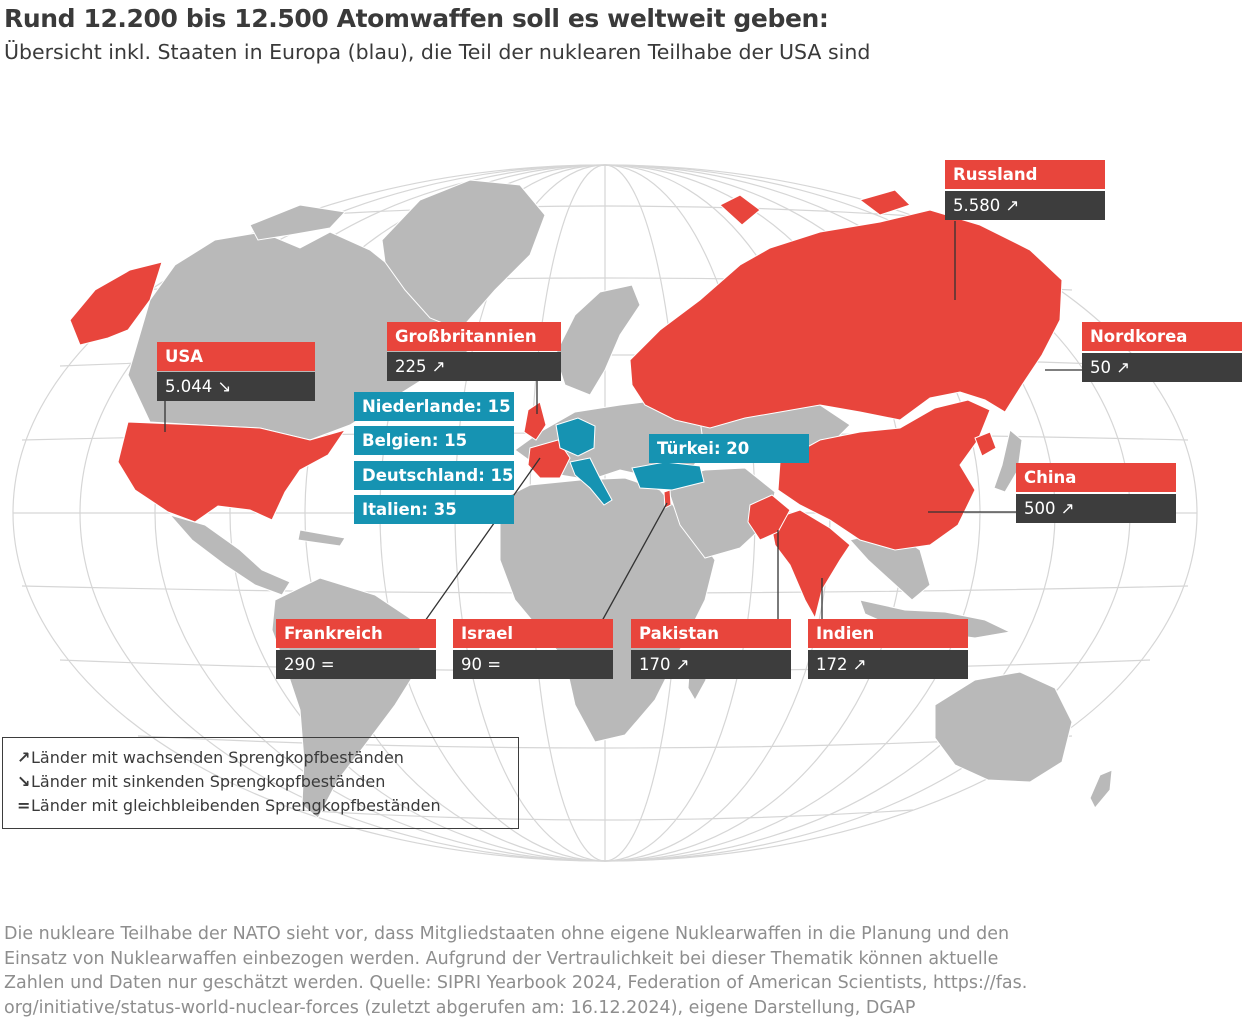 The height and width of the screenshot is (1026, 1242). Describe the element at coordinates (533, 664) in the screenshot. I see `label-israel-value: 90 =` at that location.